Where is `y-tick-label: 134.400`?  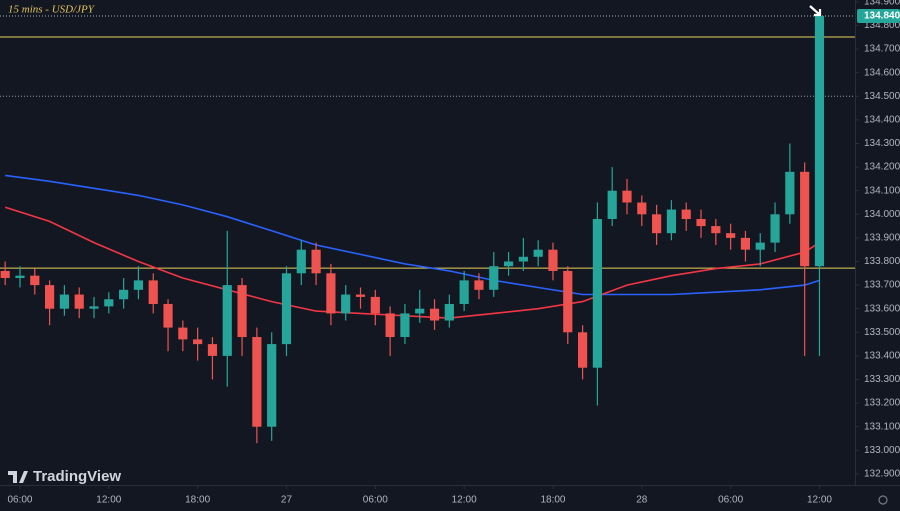
y-tick-label: 134.400 is located at coordinates (882, 120).